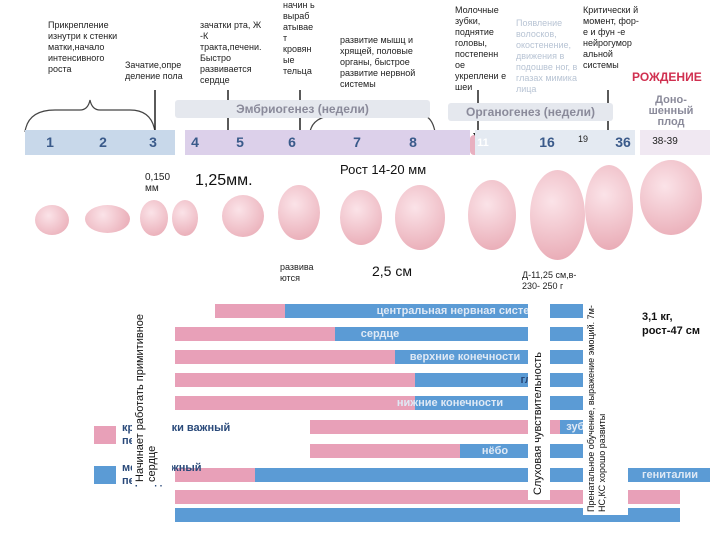 Image resolution: width=720 pixels, height=540 pixels. I want to click on birth-label: РОЖДЕНИЕ, so click(667, 77).